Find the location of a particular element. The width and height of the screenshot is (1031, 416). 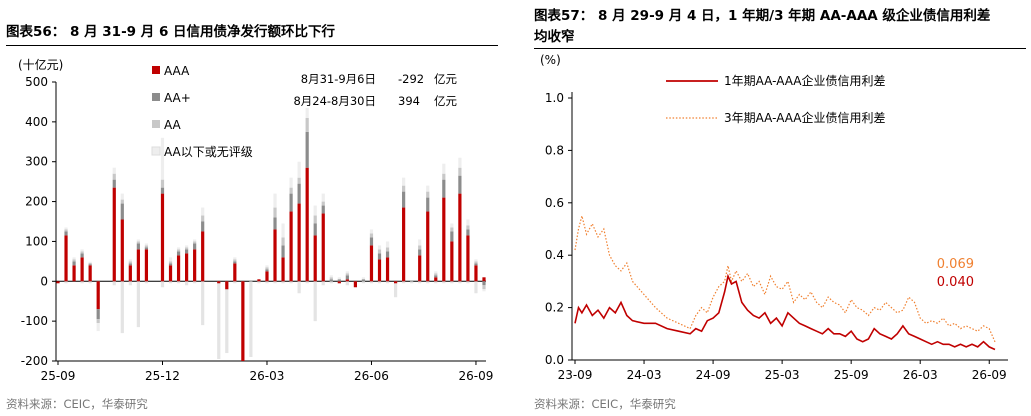

y-tick-label: 300 is located at coordinates (36, 162).